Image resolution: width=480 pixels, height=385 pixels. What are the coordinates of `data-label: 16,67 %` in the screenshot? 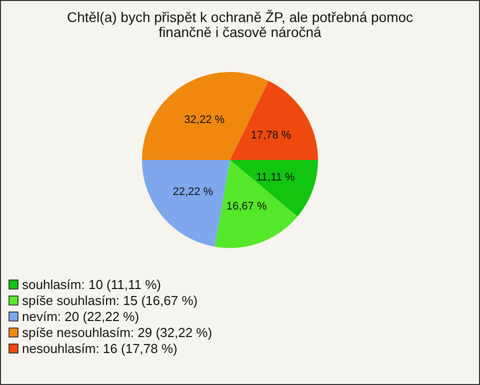 It's located at (246, 206).